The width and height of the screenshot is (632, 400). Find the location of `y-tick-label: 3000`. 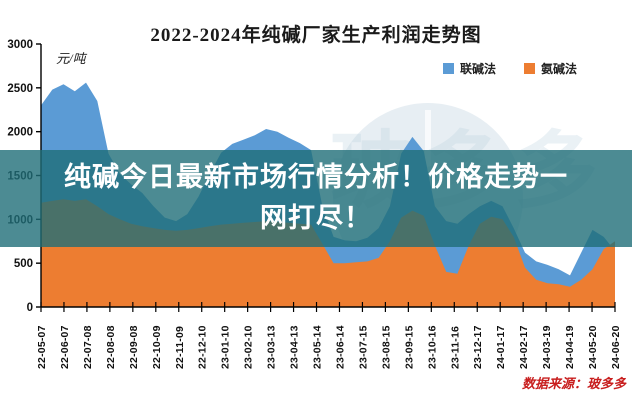

y-tick-label: 3000 is located at coordinates (20, 45).